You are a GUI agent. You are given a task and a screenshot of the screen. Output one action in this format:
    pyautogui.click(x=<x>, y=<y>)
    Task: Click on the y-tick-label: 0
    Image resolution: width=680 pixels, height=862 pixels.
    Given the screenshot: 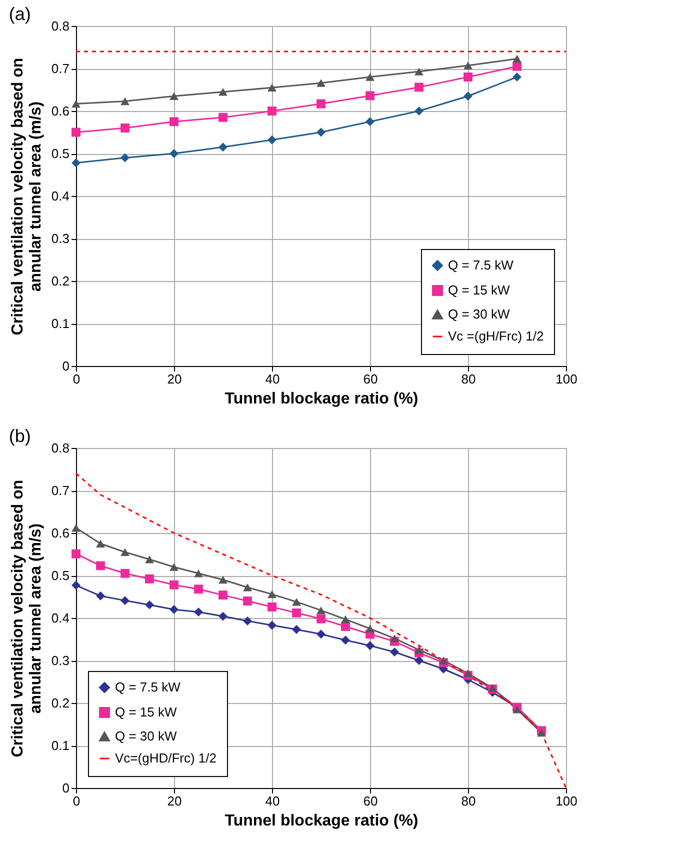 What is the action you would take?
    pyautogui.click(x=66, y=366)
    